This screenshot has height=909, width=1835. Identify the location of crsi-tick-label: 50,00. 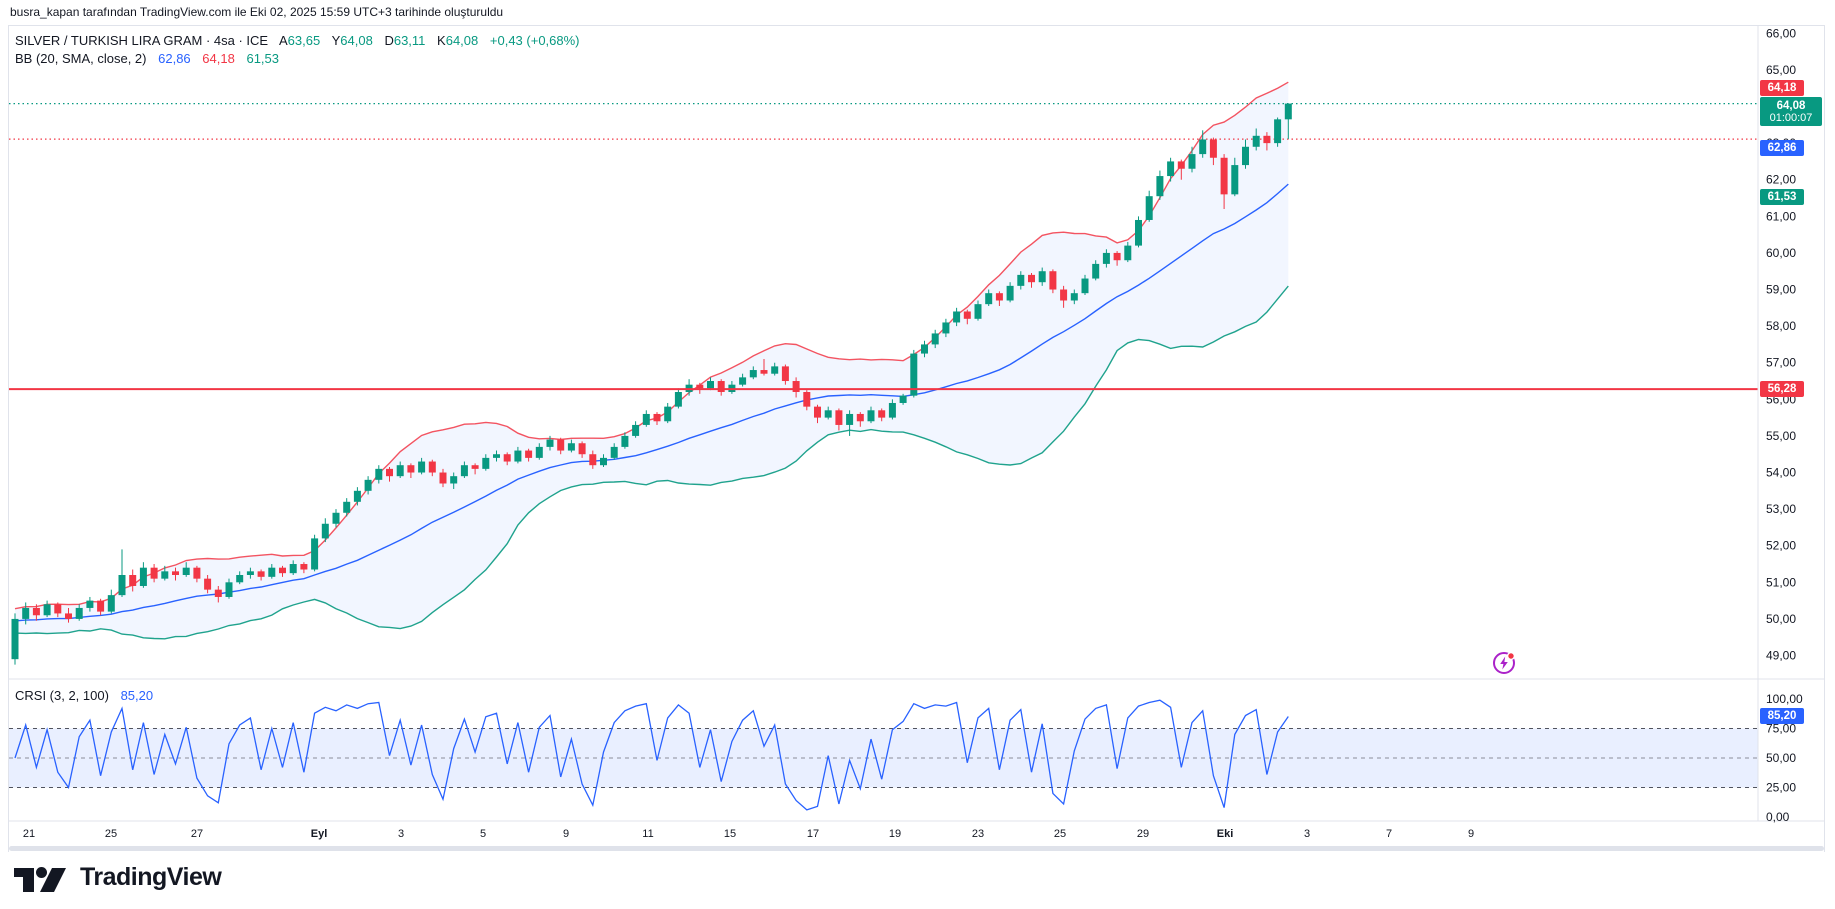
(1781, 758).